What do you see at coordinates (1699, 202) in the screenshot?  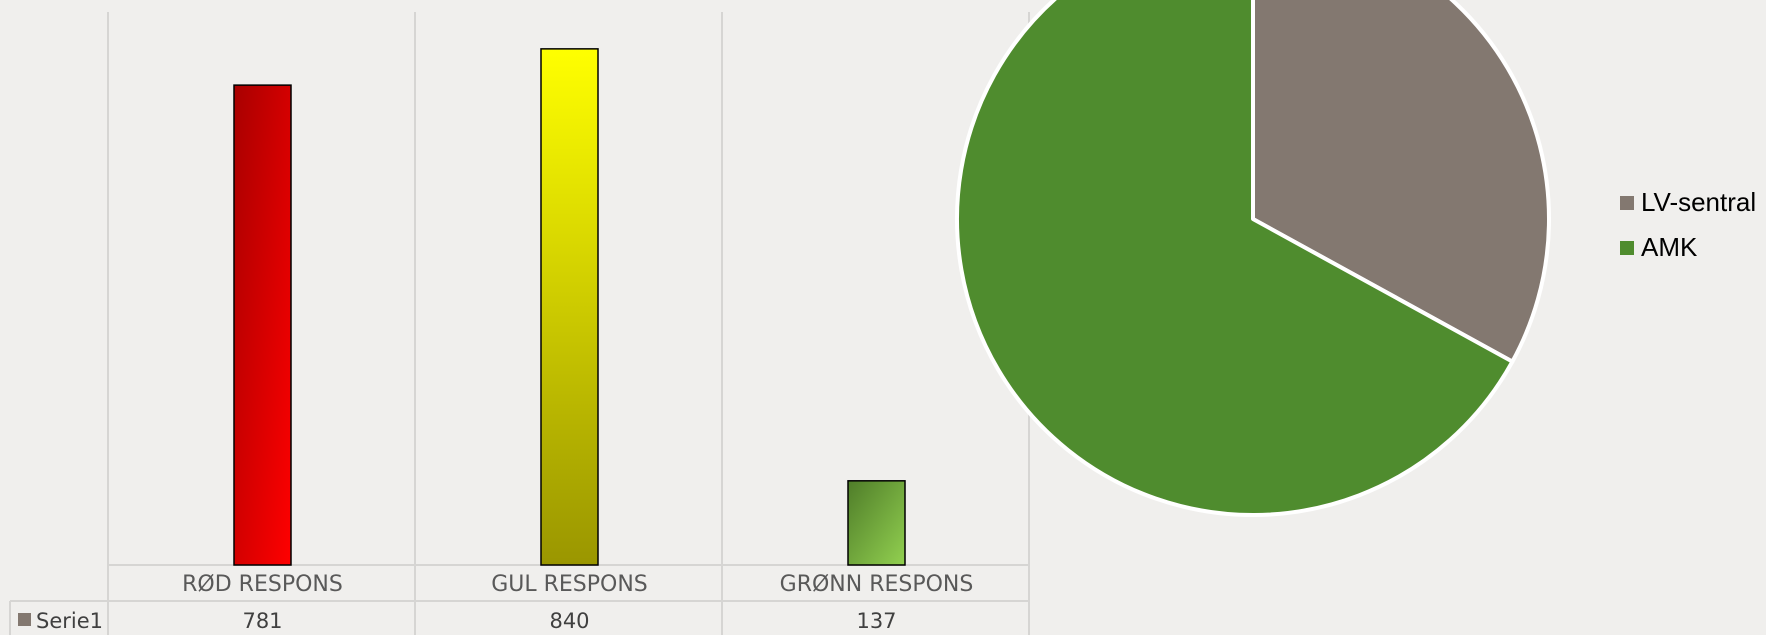 I see `legend-label-lv-sentral: LV-sentral` at bounding box center [1699, 202].